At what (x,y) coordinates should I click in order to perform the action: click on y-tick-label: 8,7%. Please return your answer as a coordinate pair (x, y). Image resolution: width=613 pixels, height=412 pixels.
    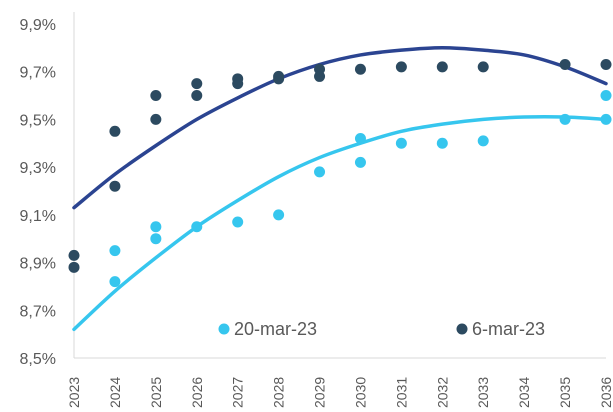
    Looking at the image, I should click on (38, 311).